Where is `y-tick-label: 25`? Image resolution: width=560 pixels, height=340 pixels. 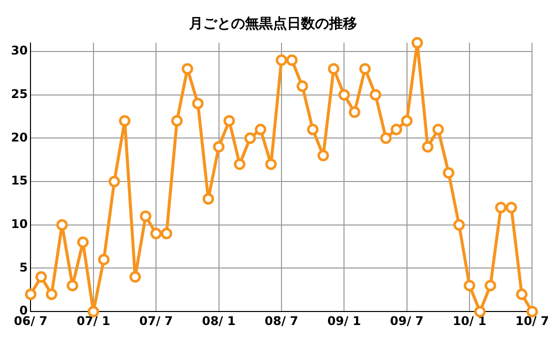 y-tick-label: 25 is located at coordinates (19, 93).